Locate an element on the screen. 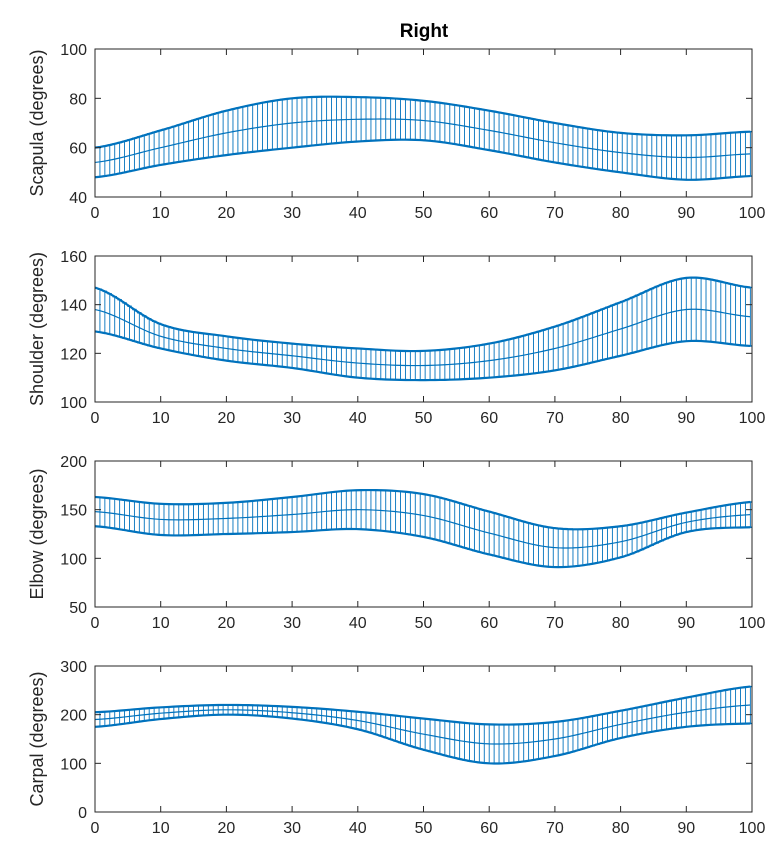 The width and height of the screenshot is (778, 850). y-tick-label: 80 is located at coordinates (78, 99).